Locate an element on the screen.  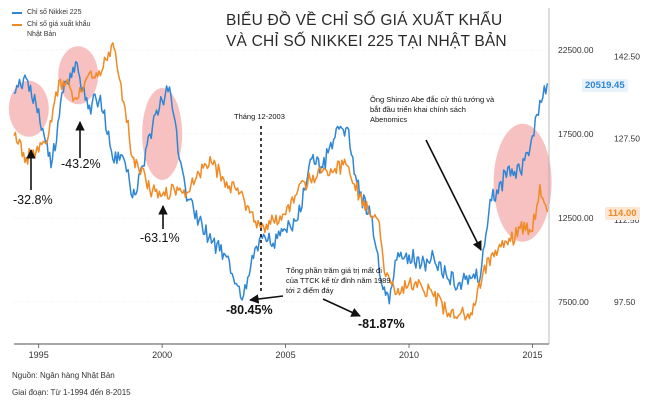
legend-label-export: Chỉ số giá xuất khẩu Nhật Bản is located at coordinates (59, 29).